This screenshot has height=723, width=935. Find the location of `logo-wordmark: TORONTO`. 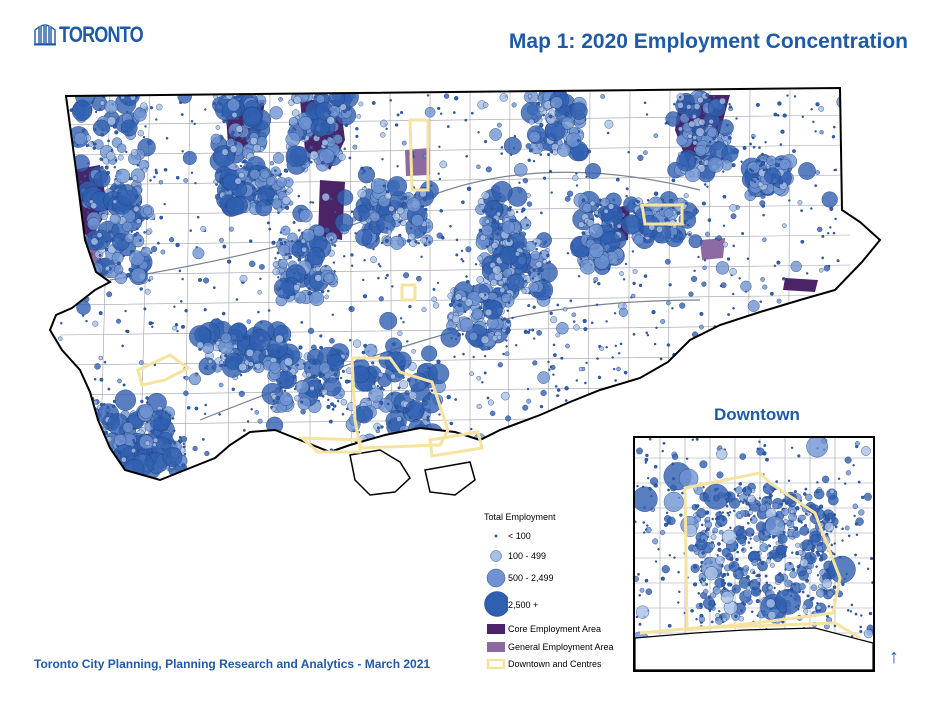

logo-wordmark: TORONTO is located at coordinates (101, 34).